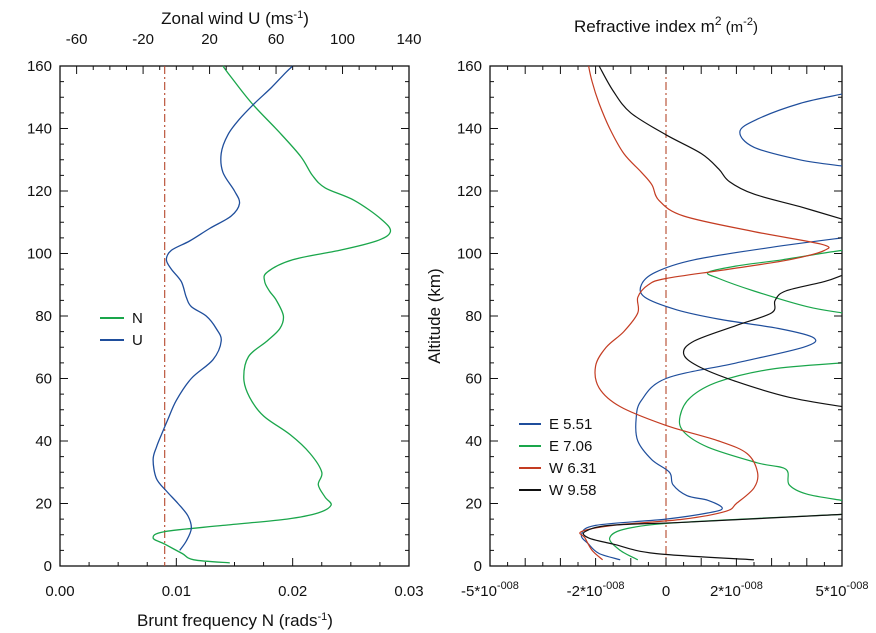 The width and height of the screenshot is (876, 633). Describe the element at coordinates (39, 191) in the screenshot. I see `left-y-tick-label: 120` at that location.